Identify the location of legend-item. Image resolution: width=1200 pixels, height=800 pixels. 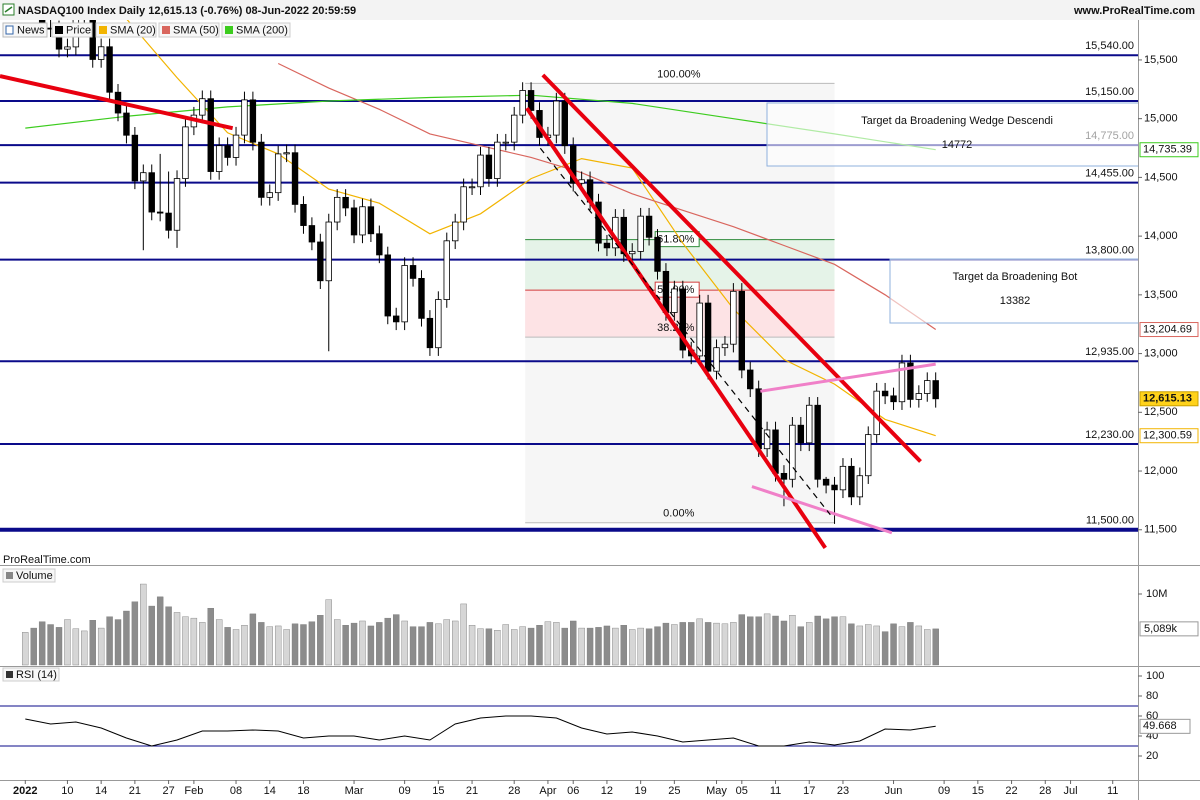
(189, 30).